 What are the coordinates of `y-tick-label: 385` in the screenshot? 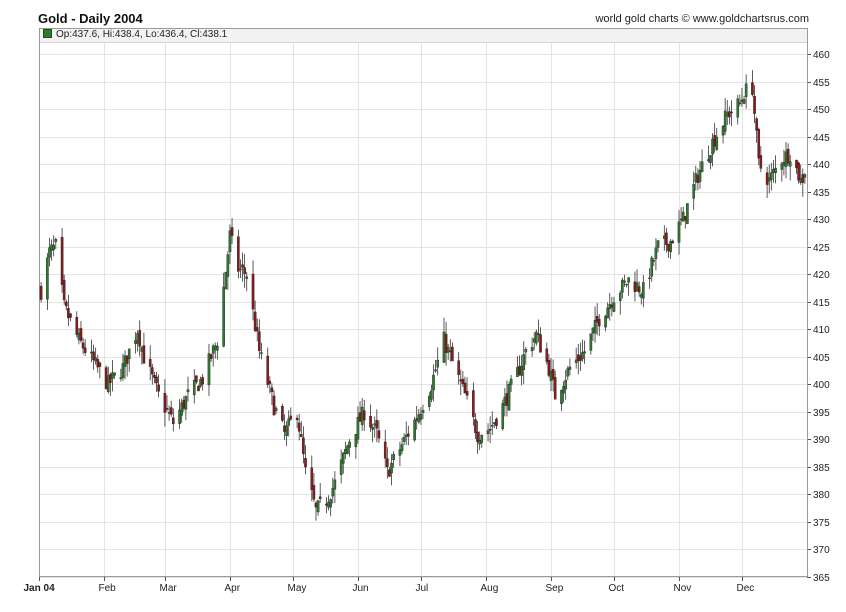 It's located at (821, 468).